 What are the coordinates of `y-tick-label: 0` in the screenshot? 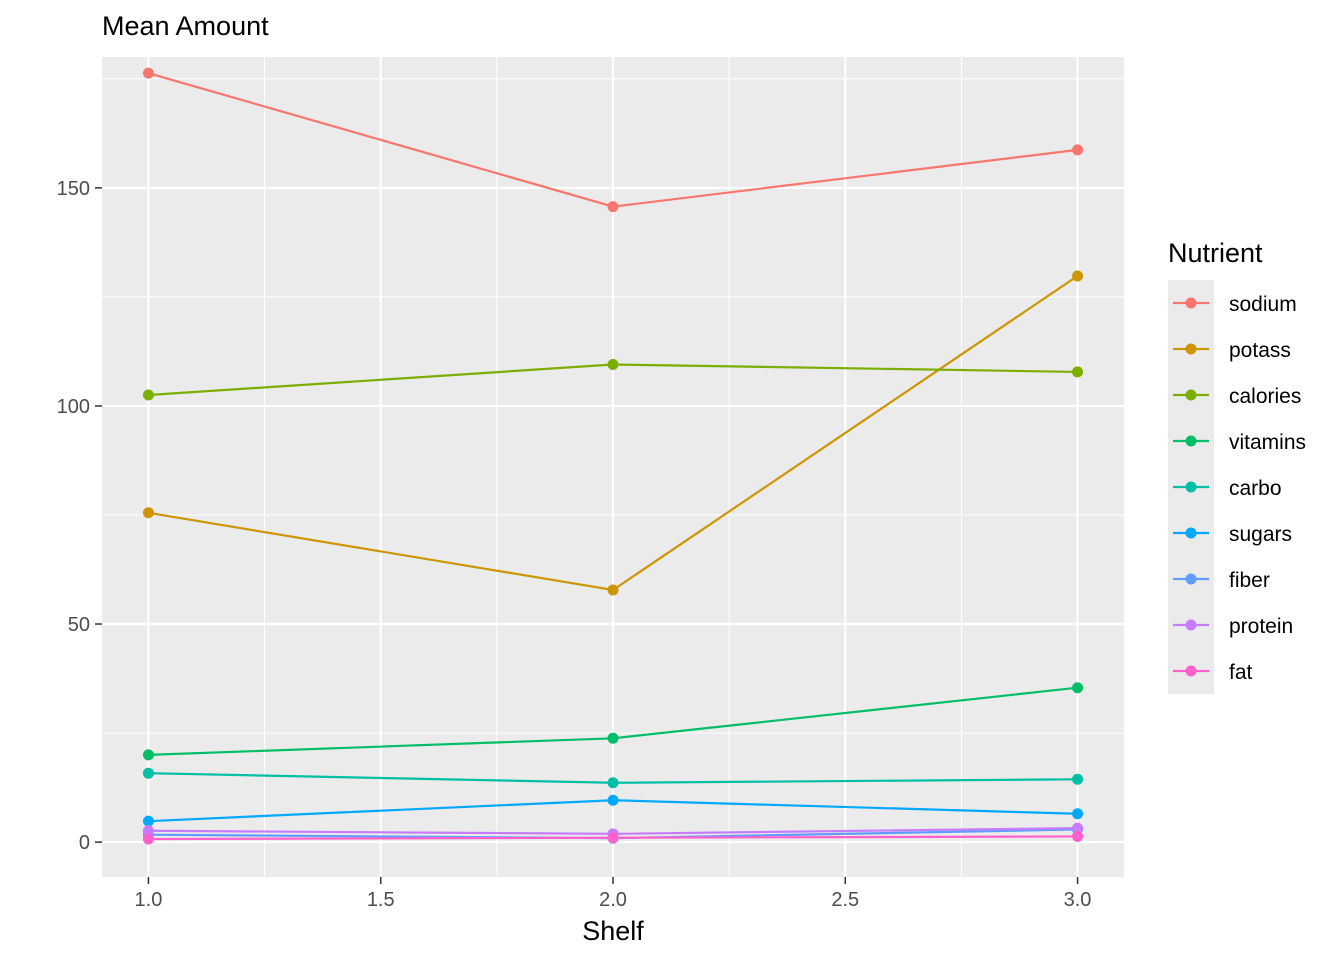 It's located at (84, 843).